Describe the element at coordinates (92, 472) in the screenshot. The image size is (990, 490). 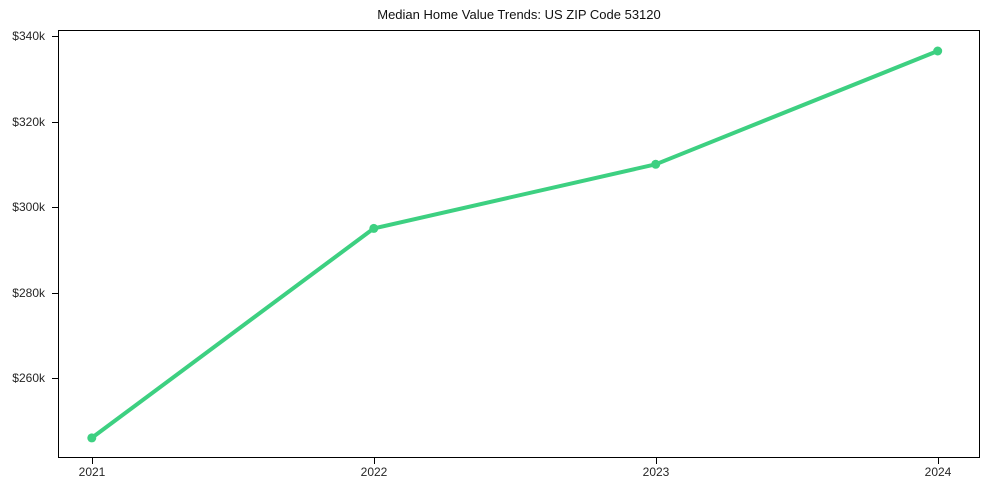
I see `x-axis-tick-label: 2021` at that location.